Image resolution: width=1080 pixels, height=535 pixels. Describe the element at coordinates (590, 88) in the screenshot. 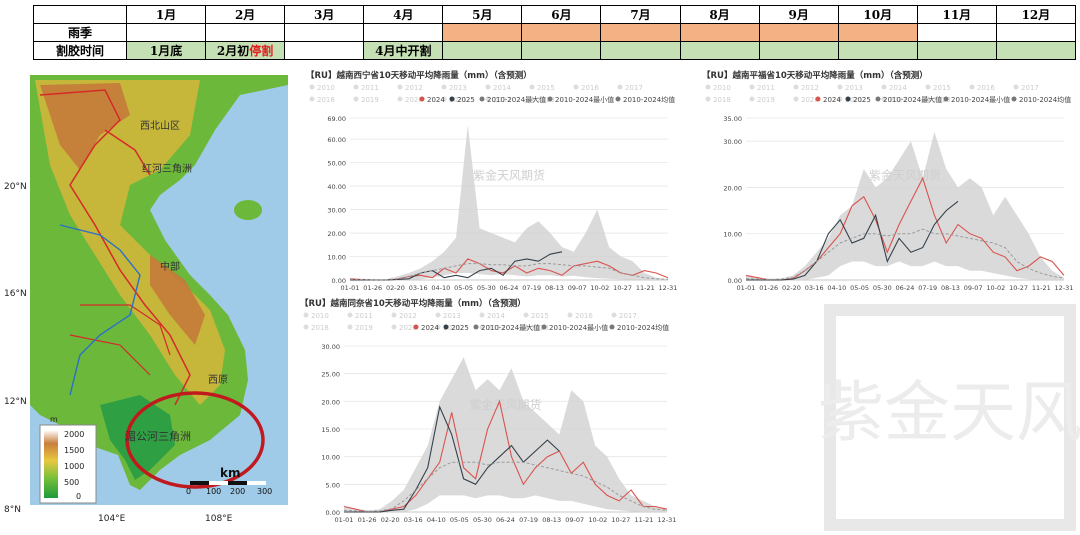

I see `legend-item: 2016` at that location.